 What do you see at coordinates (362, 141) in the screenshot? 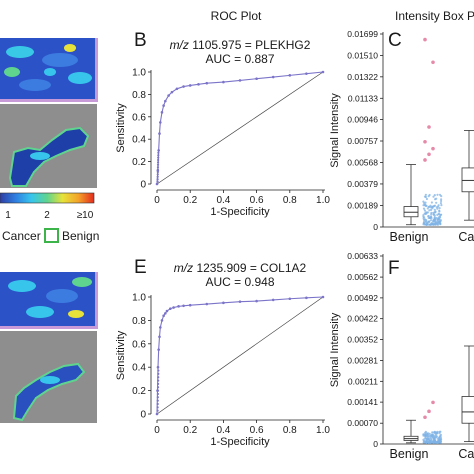
I see `y-tick-label: 0.00757` at bounding box center [362, 141].